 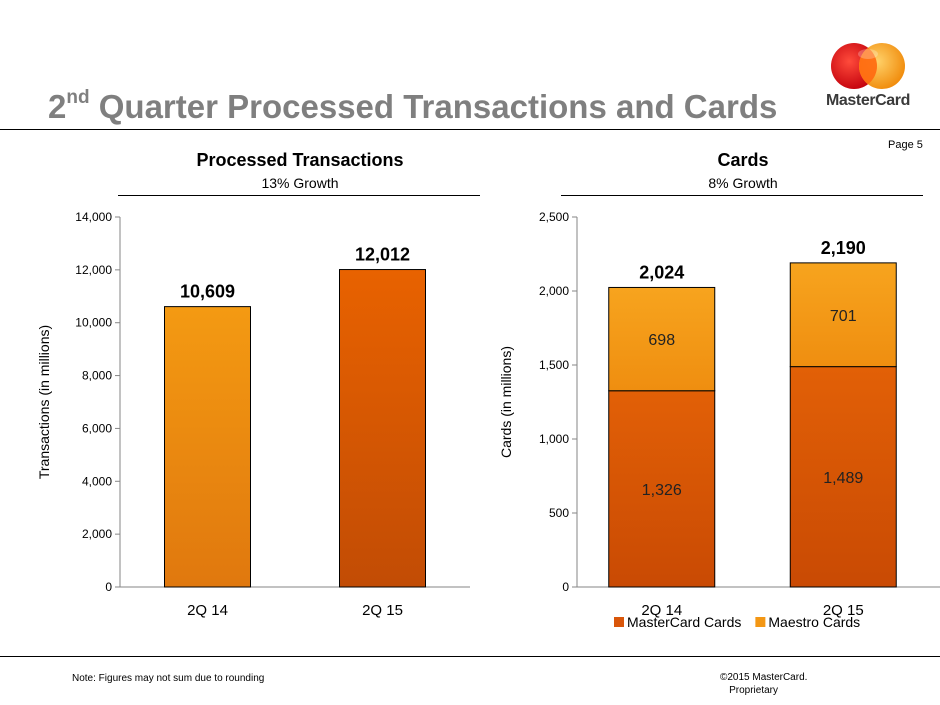 I want to click on transactions-y-tick-label: 6,000, so click(x=97, y=428).